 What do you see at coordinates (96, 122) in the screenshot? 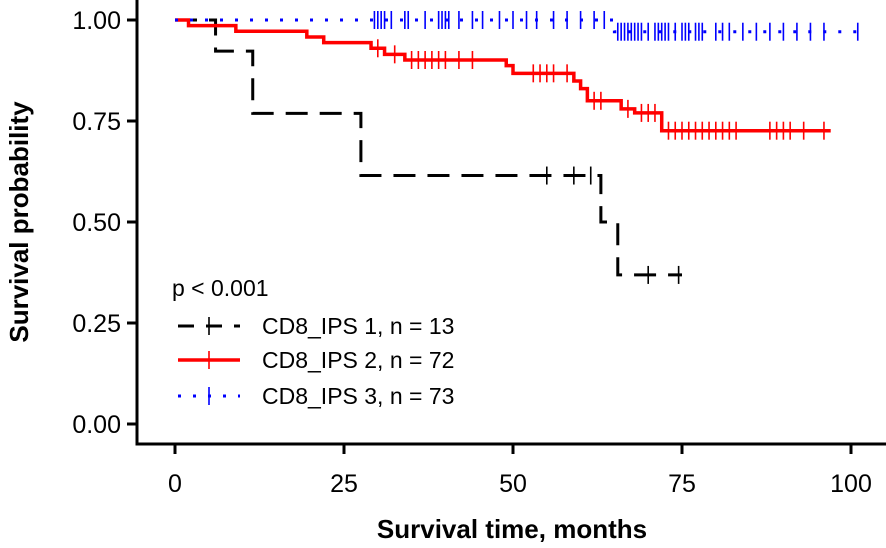
I see `y-tick-label: 0.75` at bounding box center [96, 122].